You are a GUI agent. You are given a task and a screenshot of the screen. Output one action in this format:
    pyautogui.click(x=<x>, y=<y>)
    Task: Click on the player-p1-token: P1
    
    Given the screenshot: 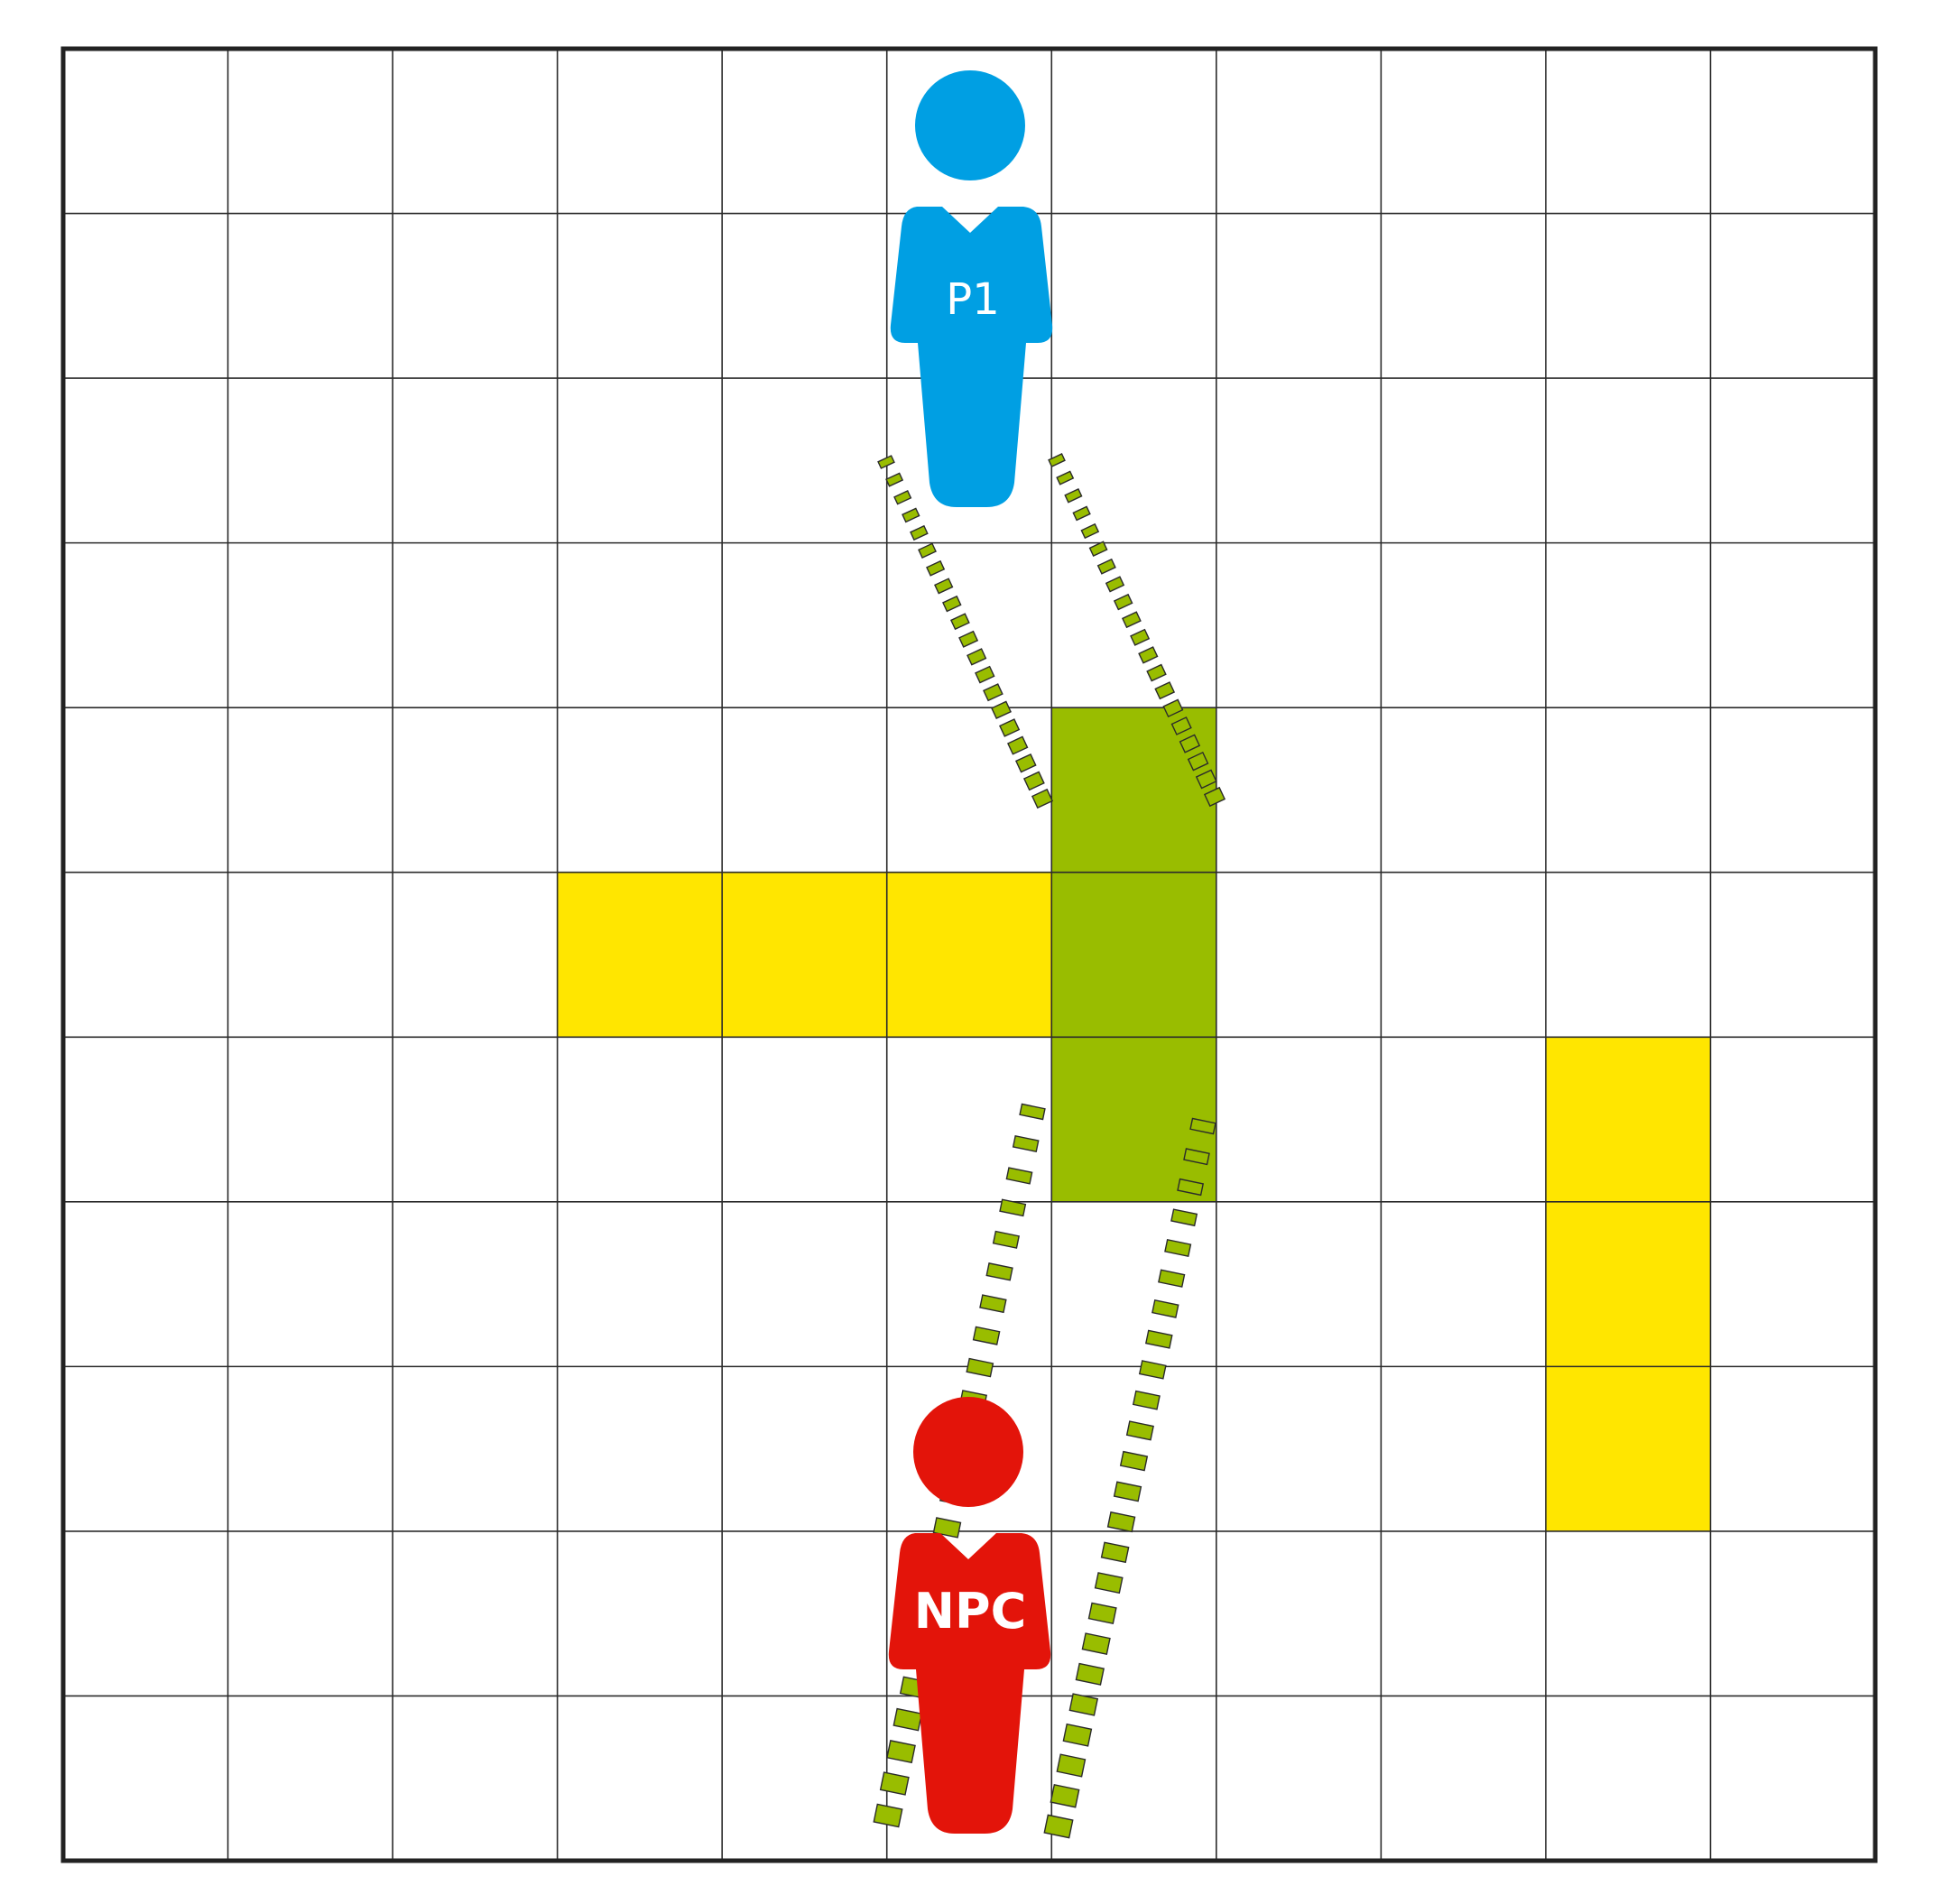 What is the action you would take?
    pyautogui.click(x=971, y=288)
    